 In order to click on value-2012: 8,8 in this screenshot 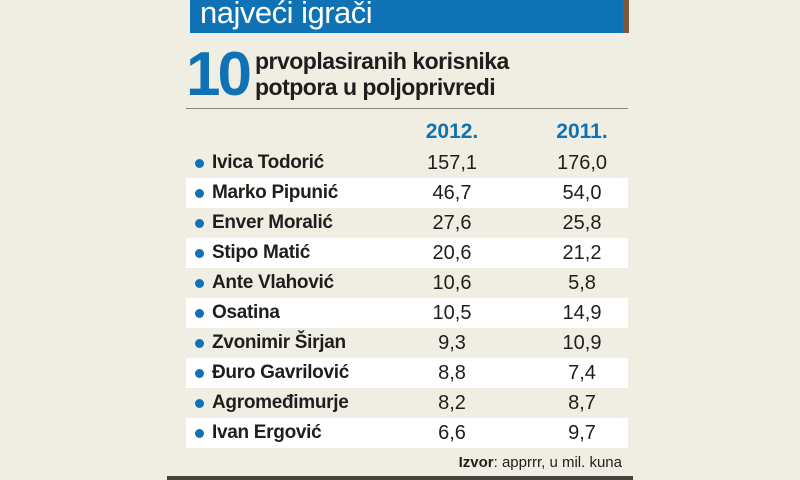, I will do `click(452, 373)`.